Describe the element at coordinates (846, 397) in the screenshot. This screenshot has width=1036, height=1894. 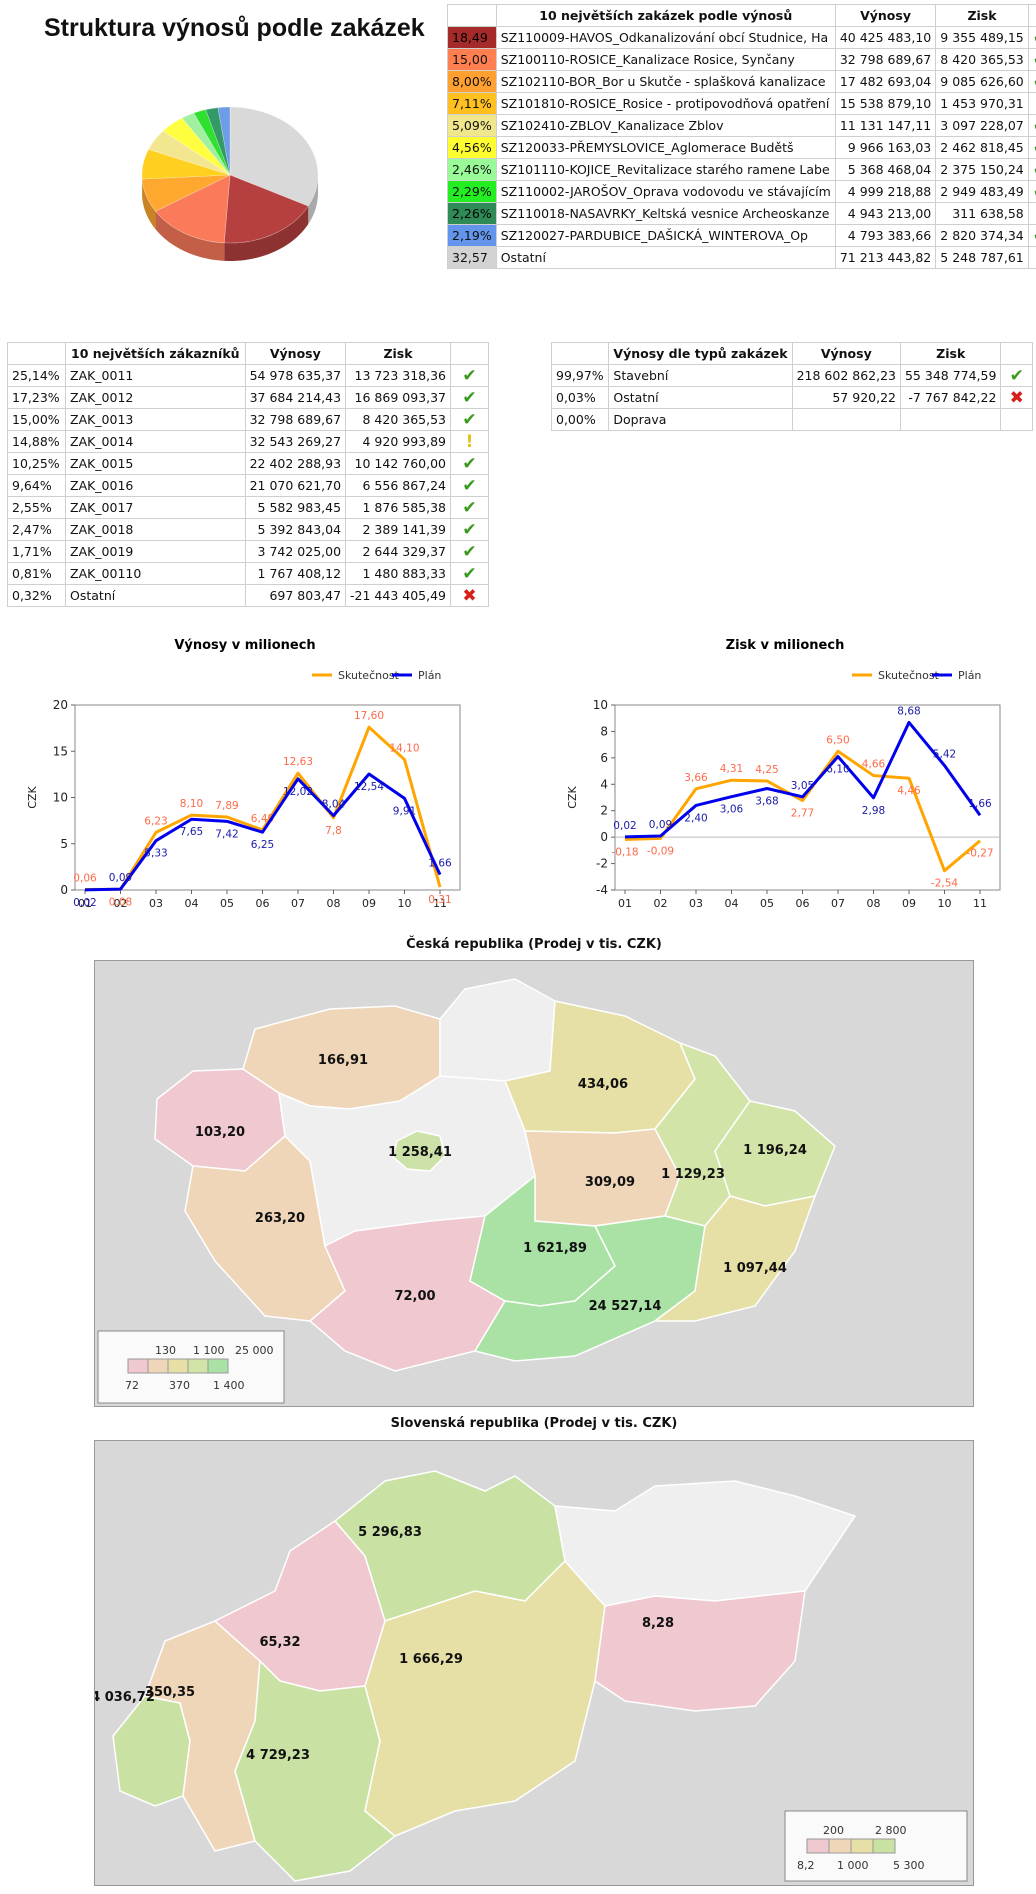
I see `row-revenue: 57 920,22` at that location.